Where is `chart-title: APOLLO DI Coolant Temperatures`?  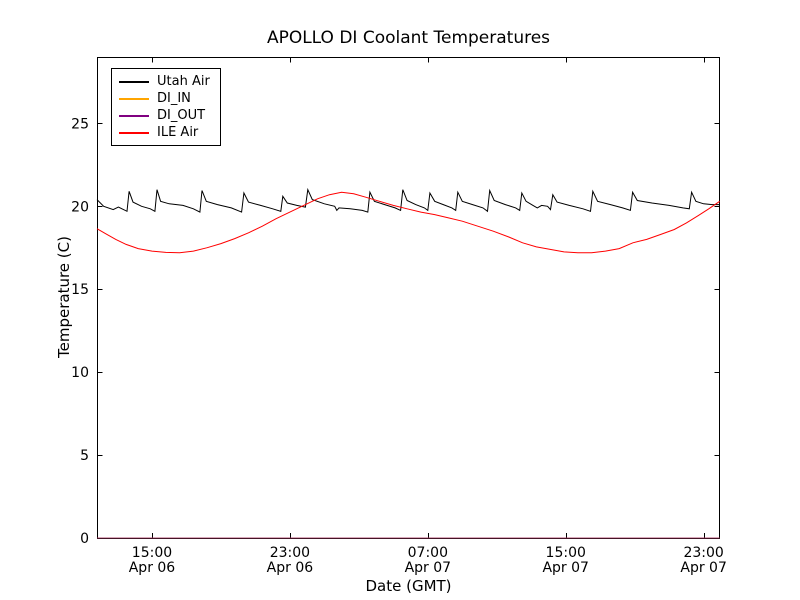
chart-title: APOLLO DI Coolant Temperatures is located at coordinates (408, 38).